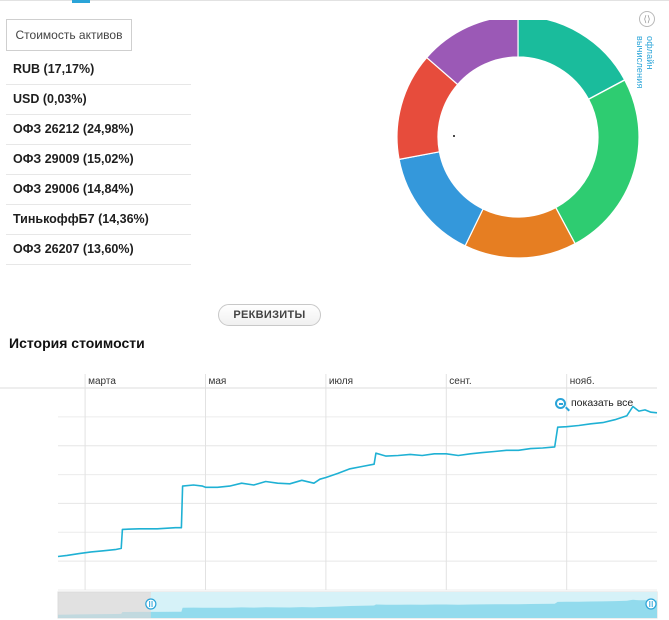 The image size is (669, 620). I want to click on asset-item: RUB (17,17%), so click(98, 70).